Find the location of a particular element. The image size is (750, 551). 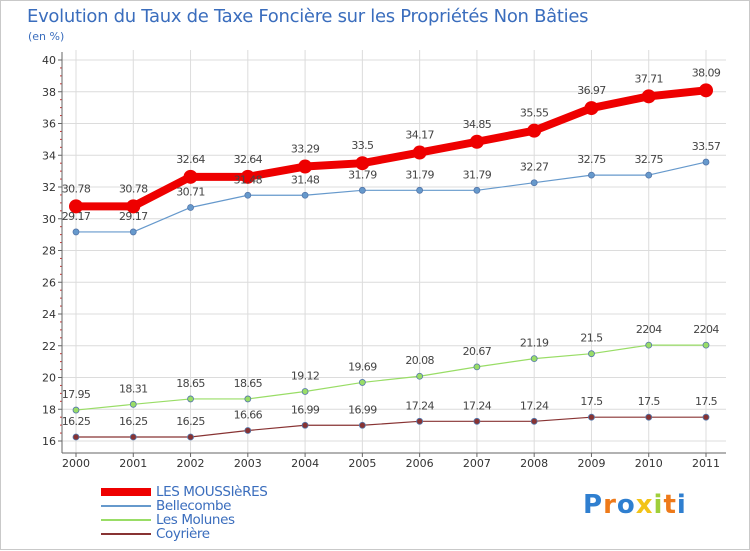

data-label: 17.24 is located at coordinates (477, 405).